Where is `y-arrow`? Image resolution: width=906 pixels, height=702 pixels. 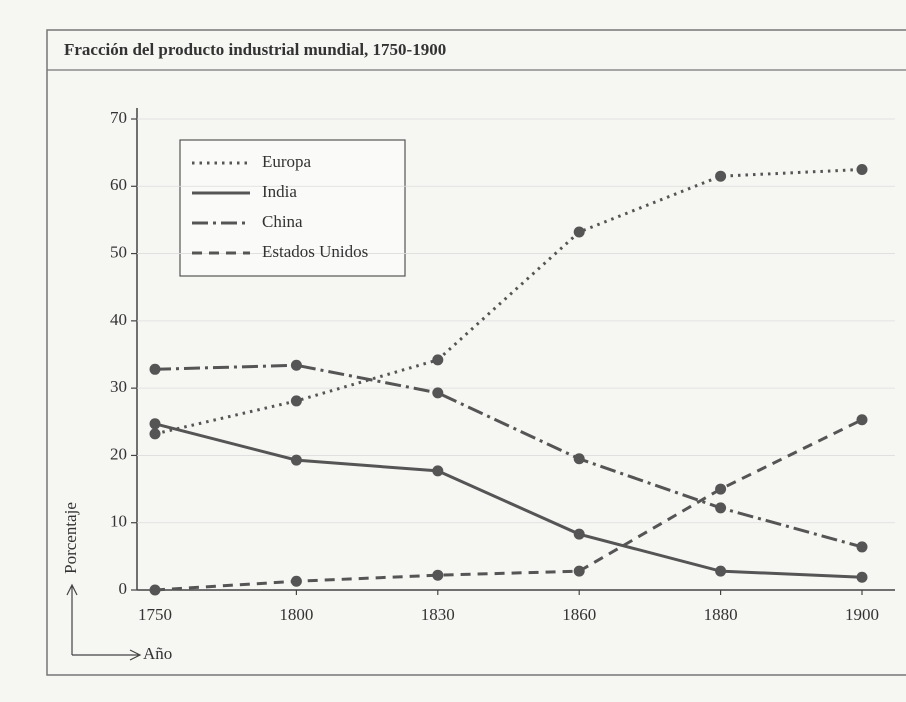 y-arrow is located at coordinates (72, 619).